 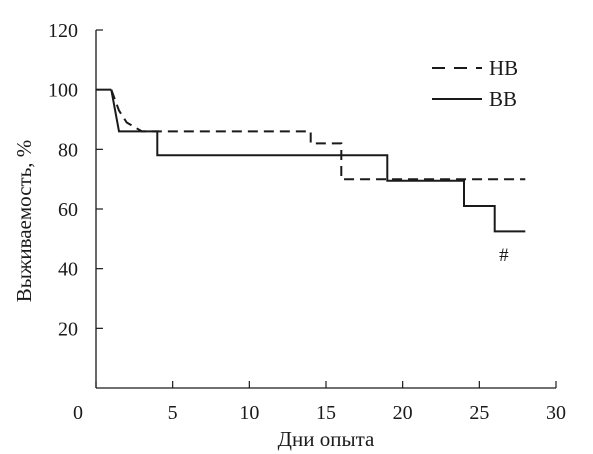 I want to click on x-tick-label: 15, so click(x=326, y=413).